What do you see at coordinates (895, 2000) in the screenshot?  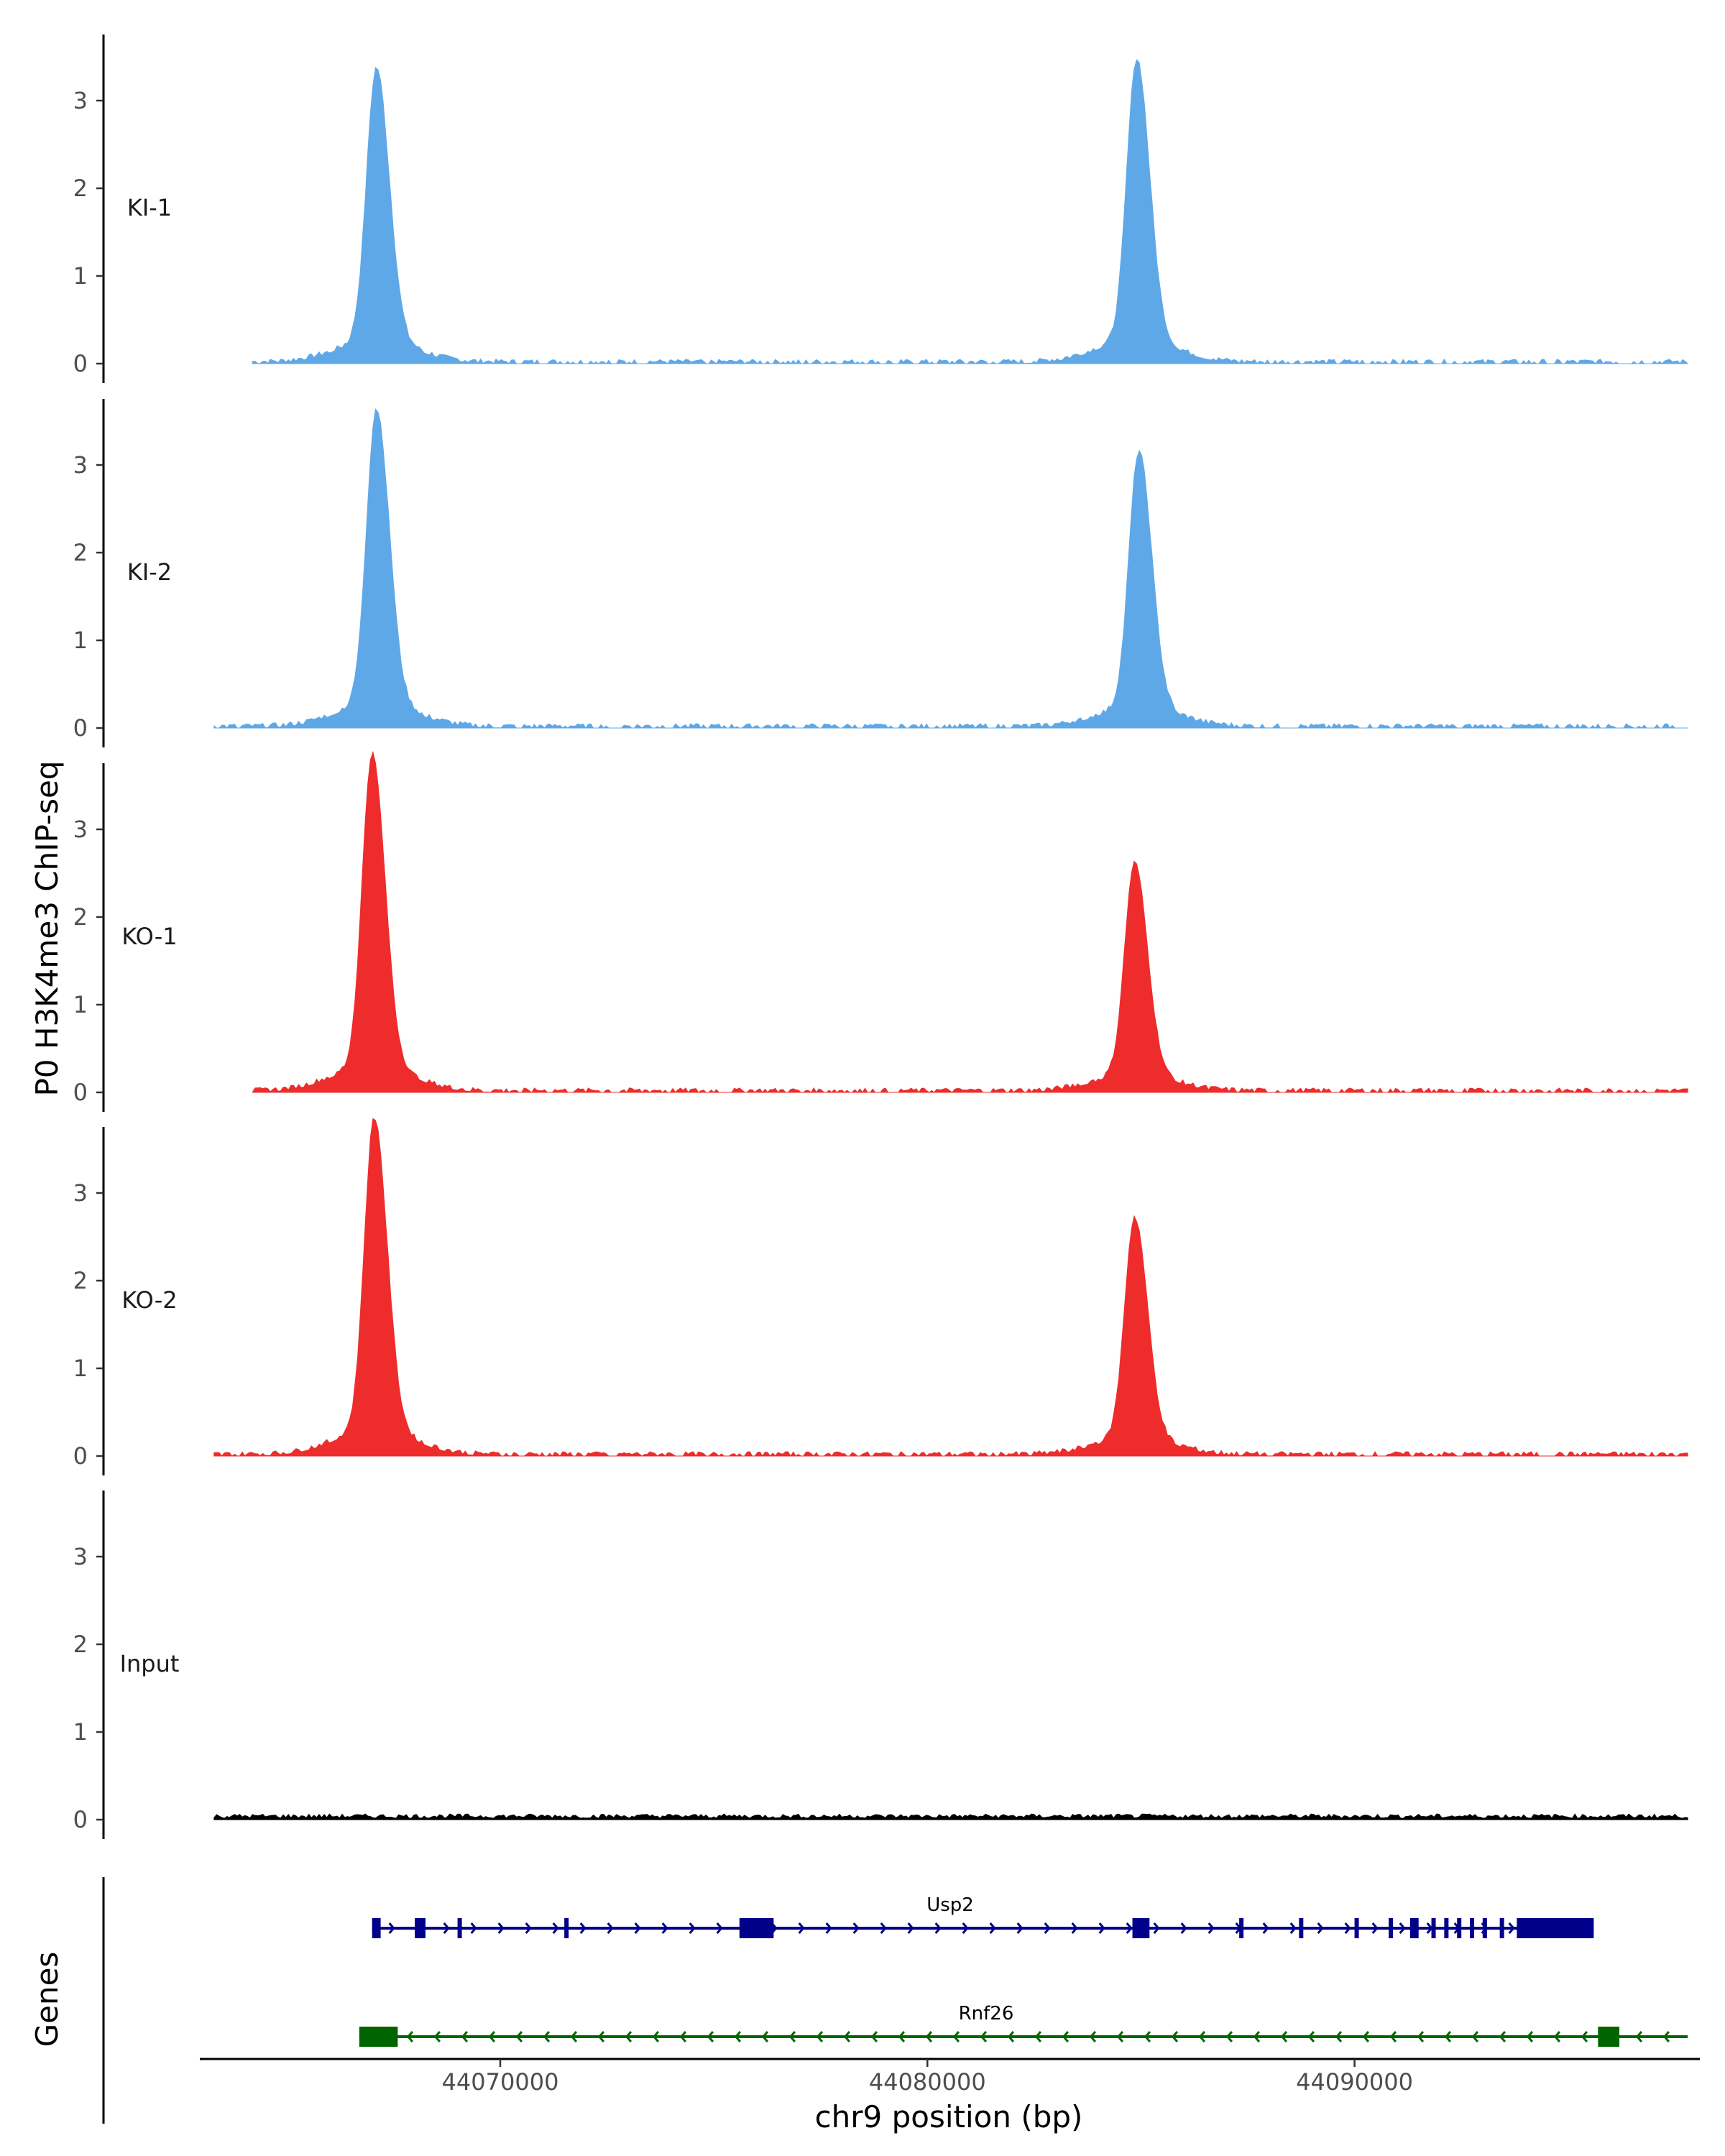 I see `genes-layer: Usp2 Rnf26` at bounding box center [895, 2000].